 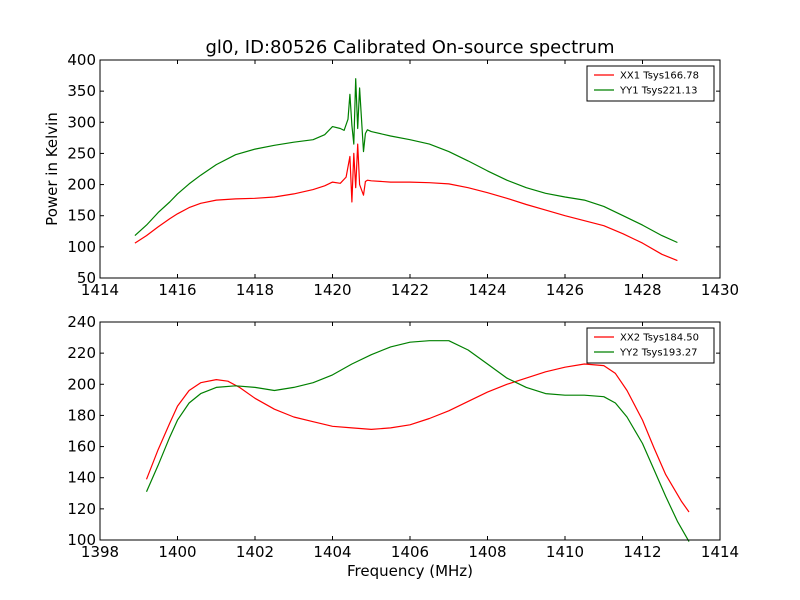 I want to click on y-tick-label: 140, so click(x=81, y=478).